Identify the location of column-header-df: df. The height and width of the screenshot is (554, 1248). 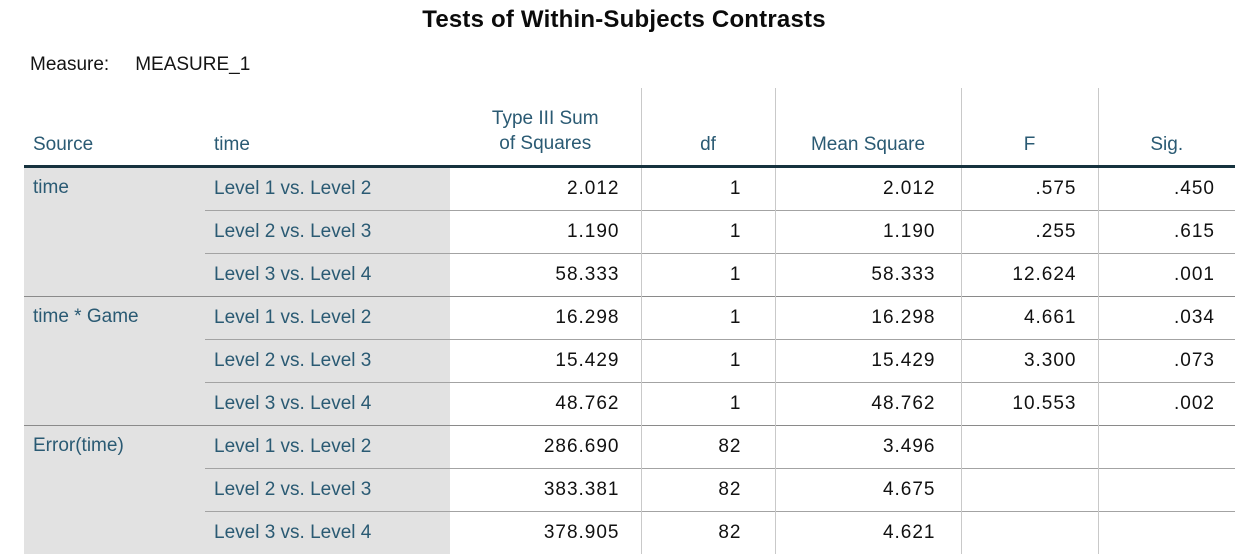
(707, 128).